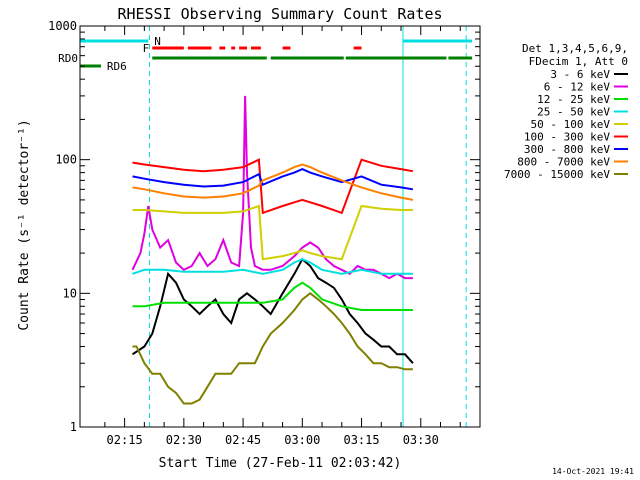 Image resolution: width=640 pixels, height=480 pixels. What do you see at coordinates (578, 61) in the screenshot?
I see `legend-header-line-2: FDecim 1, Att 0` at bounding box center [578, 61].